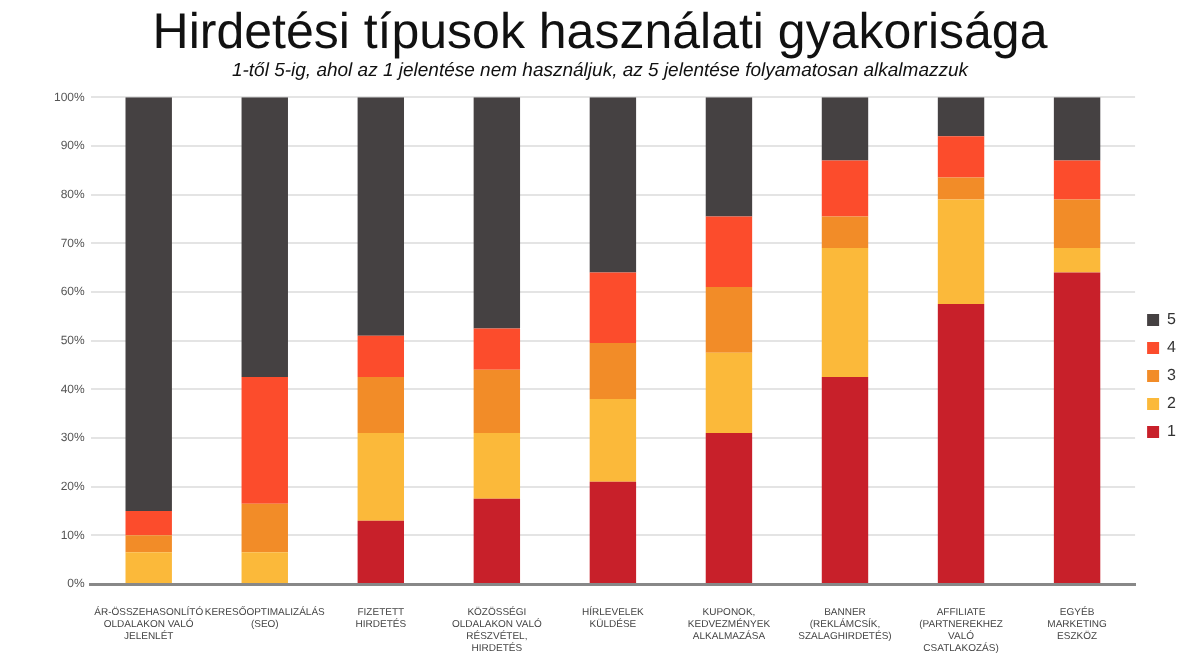  I want to click on chart-title: Hirdetési típusok használati gyakorisága, so click(600, 32).